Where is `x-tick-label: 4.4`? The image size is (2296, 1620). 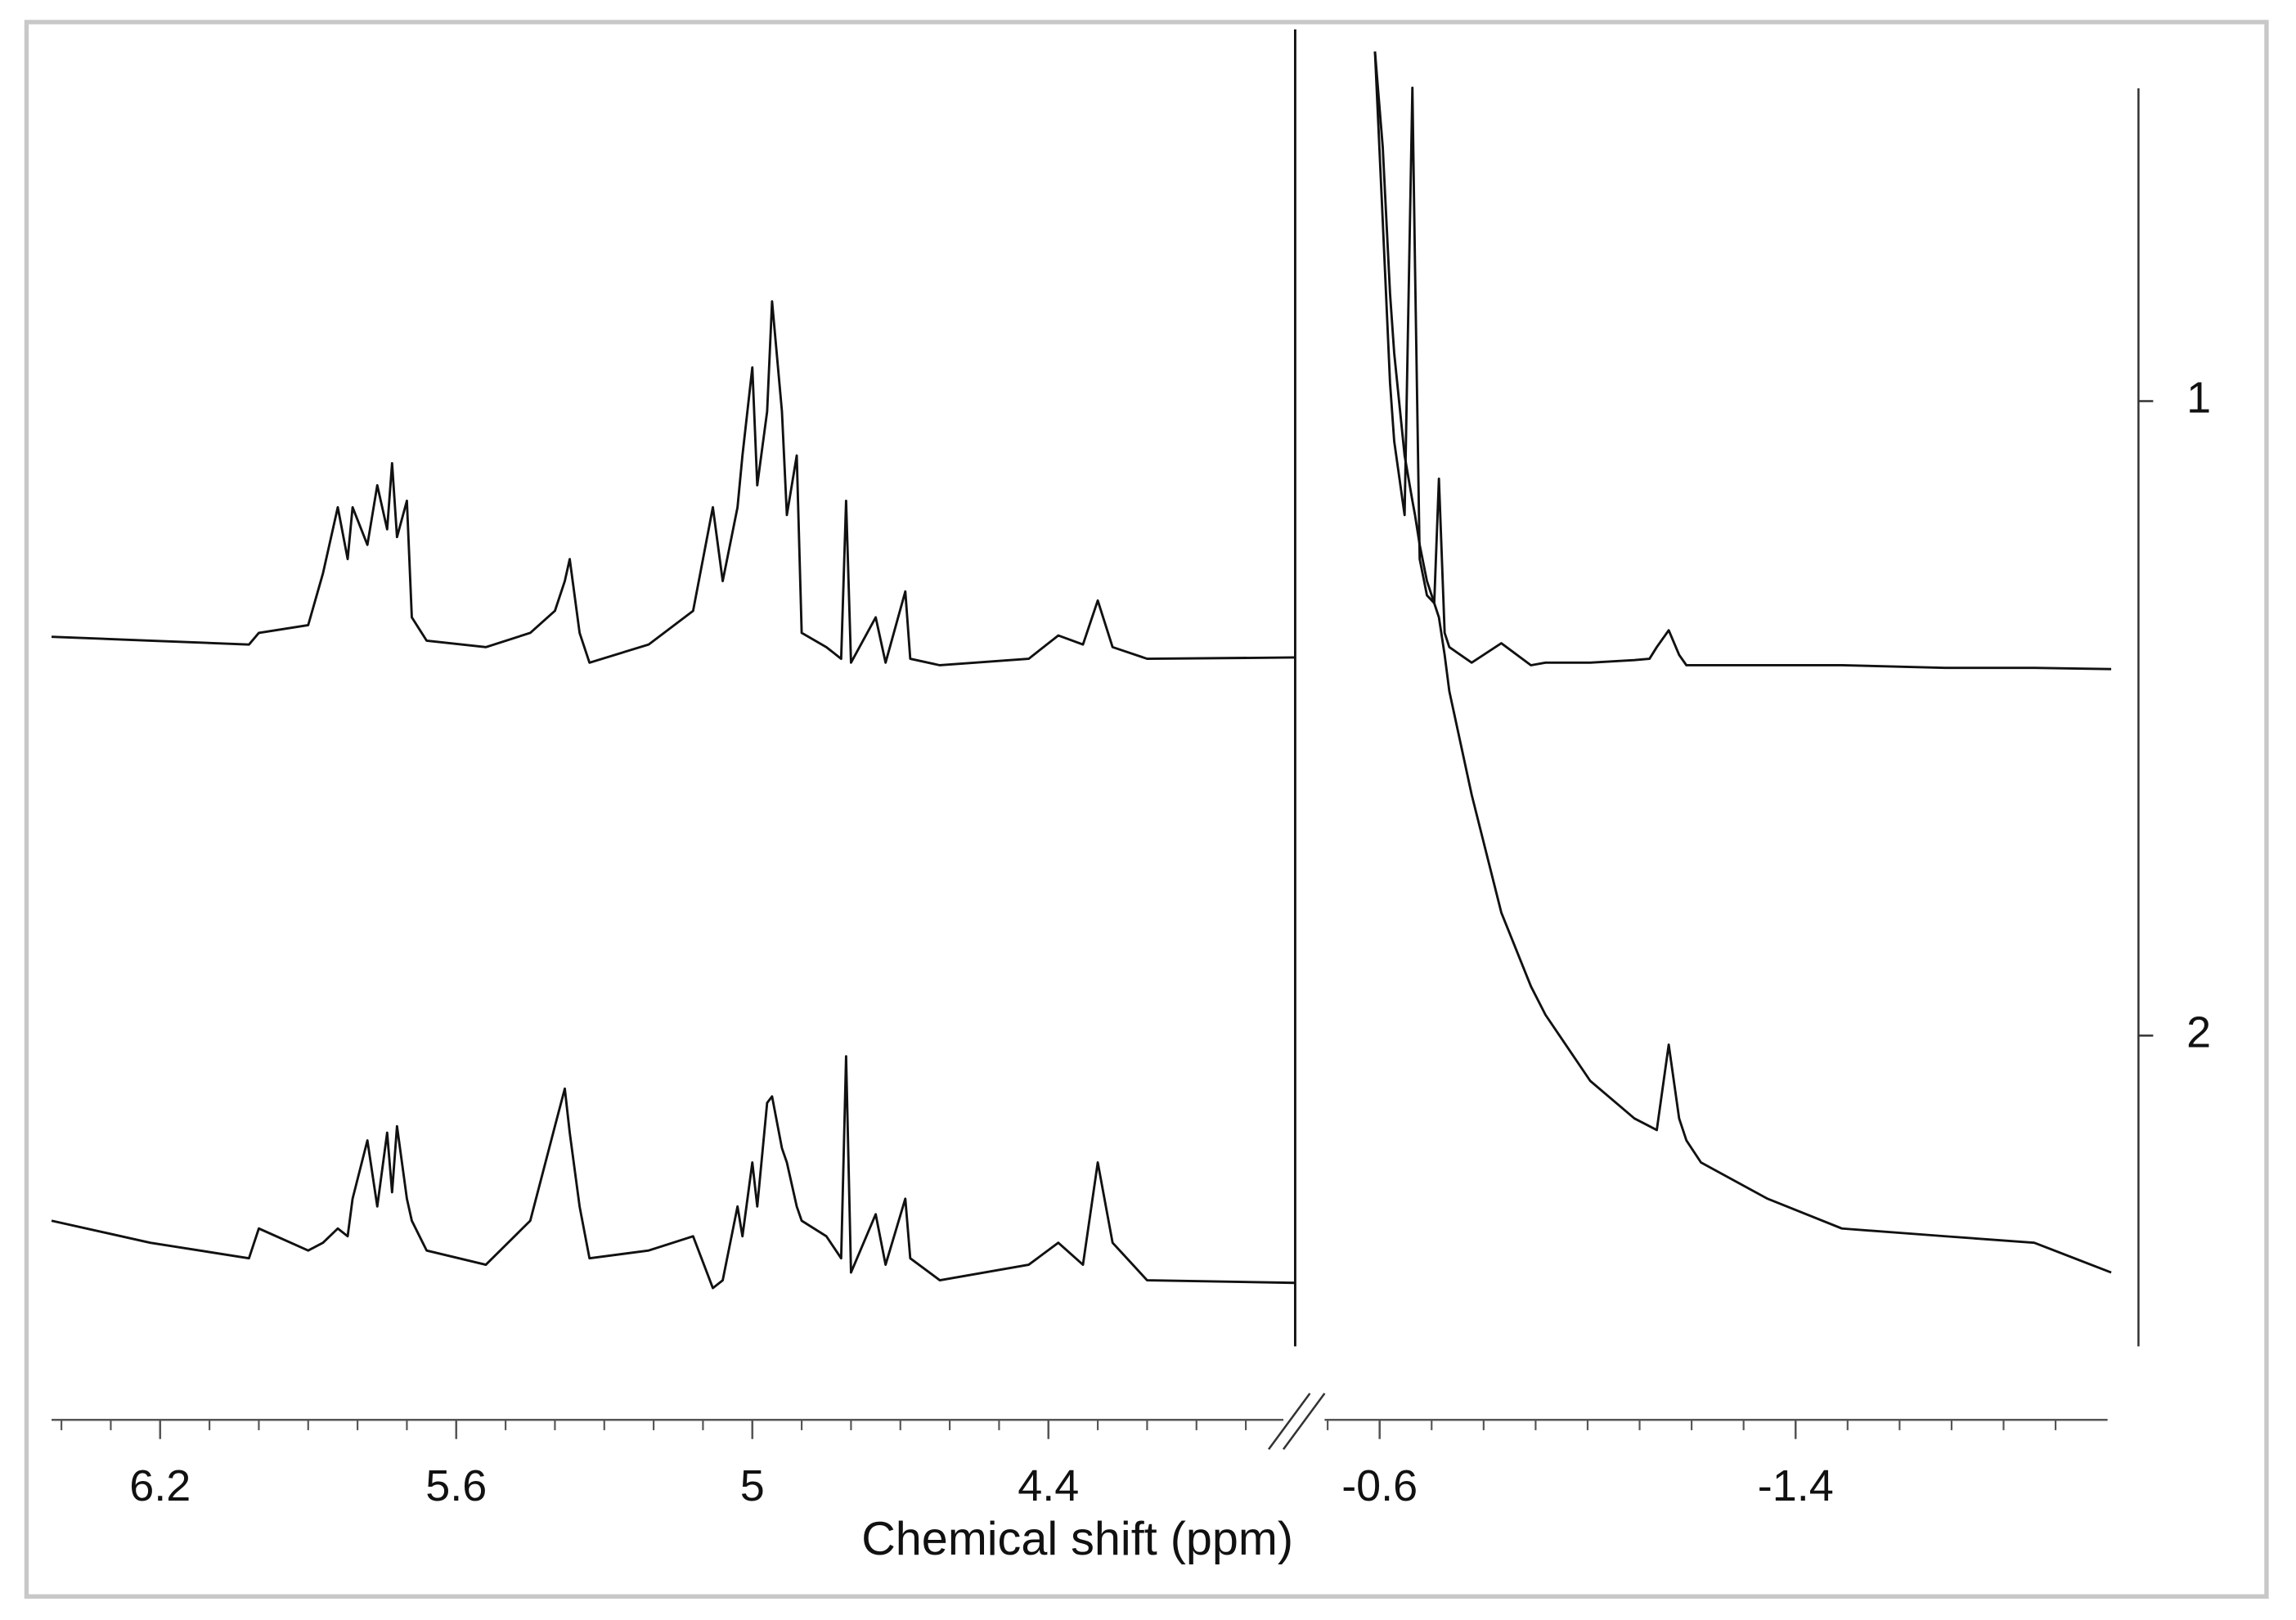
x-tick-label: 4.4 is located at coordinates (1049, 1485).